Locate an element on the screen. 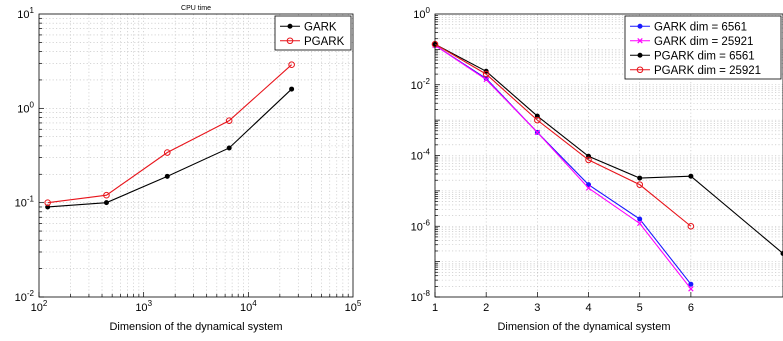  legend: GARK PGARK is located at coordinates (313, 33).